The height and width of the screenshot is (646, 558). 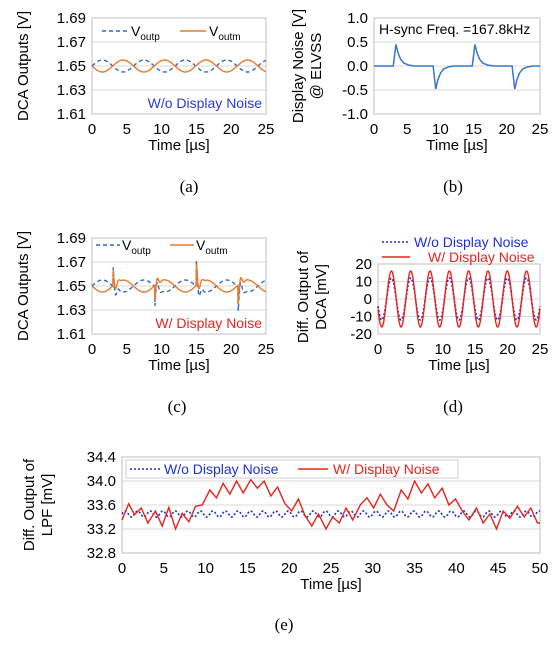 What do you see at coordinates (208, 323) in the screenshot?
I see `annotation: W/ Display Noise` at bounding box center [208, 323].